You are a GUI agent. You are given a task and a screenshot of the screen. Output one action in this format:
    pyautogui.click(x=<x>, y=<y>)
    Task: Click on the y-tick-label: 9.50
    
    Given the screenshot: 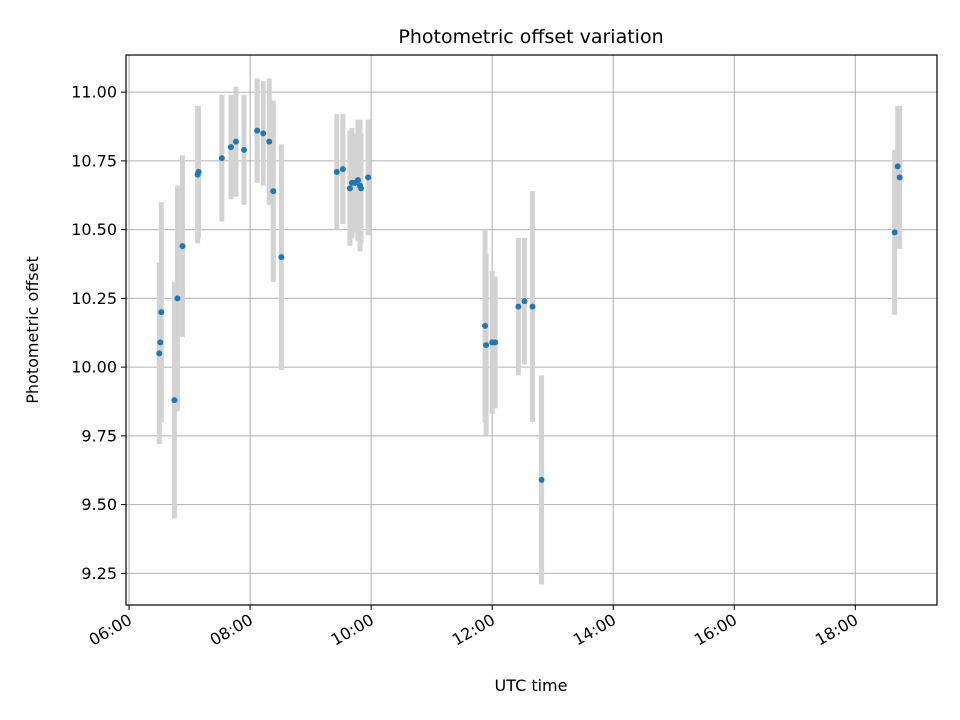 What is the action you would take?
    pyautogui.click(x=99, y=504)
    